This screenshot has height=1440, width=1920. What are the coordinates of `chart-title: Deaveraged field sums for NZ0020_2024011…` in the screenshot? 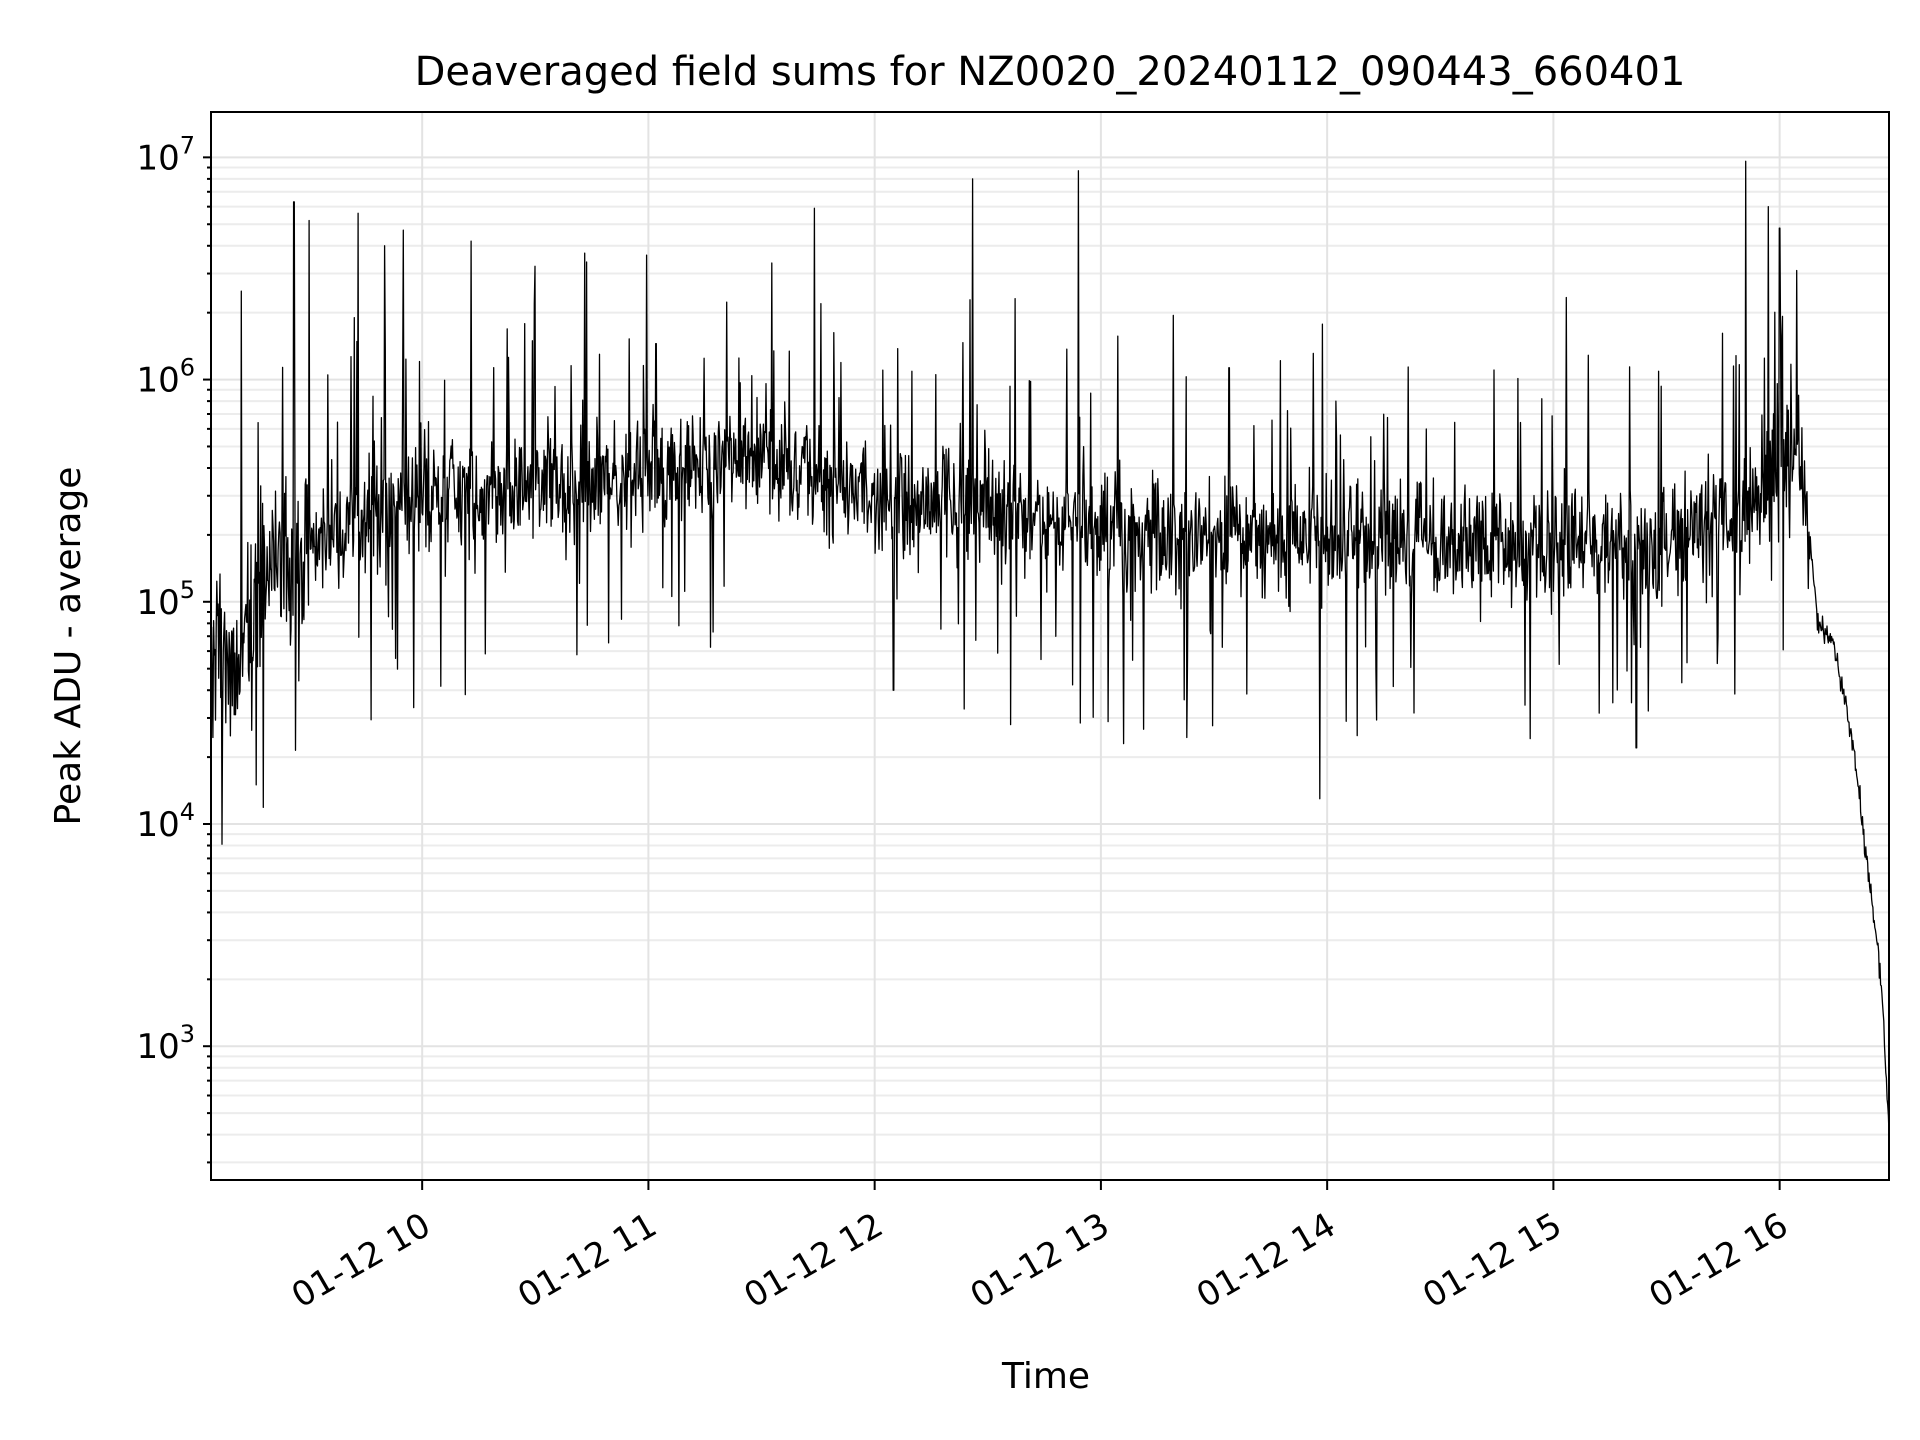 It's located at (1050, 72).